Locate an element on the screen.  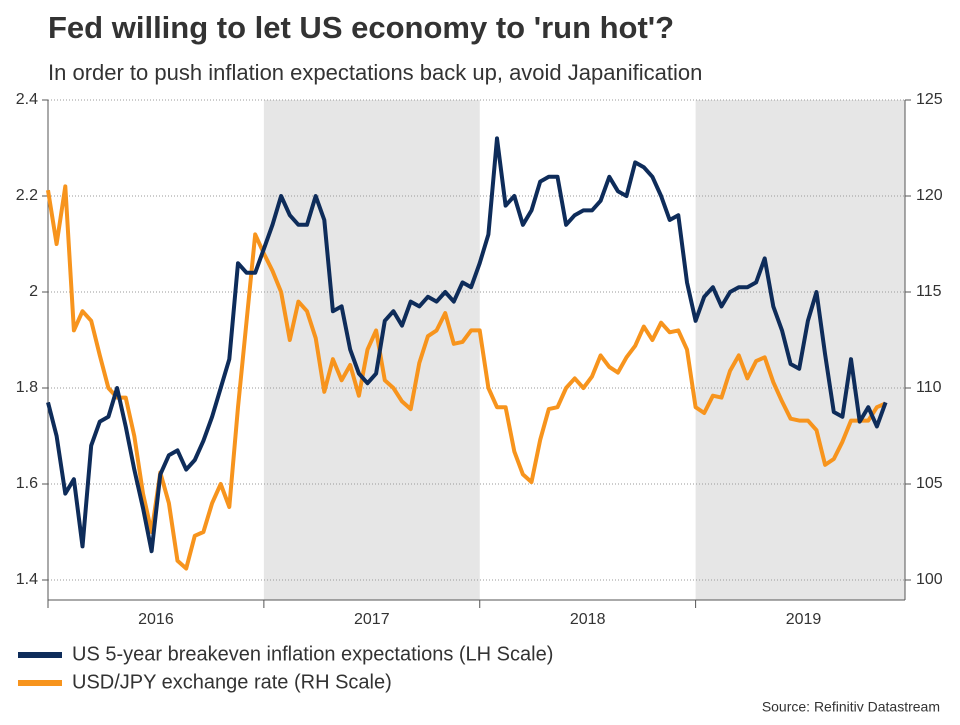
x-tick-label: 2016 is located at coordinates (156, 619).